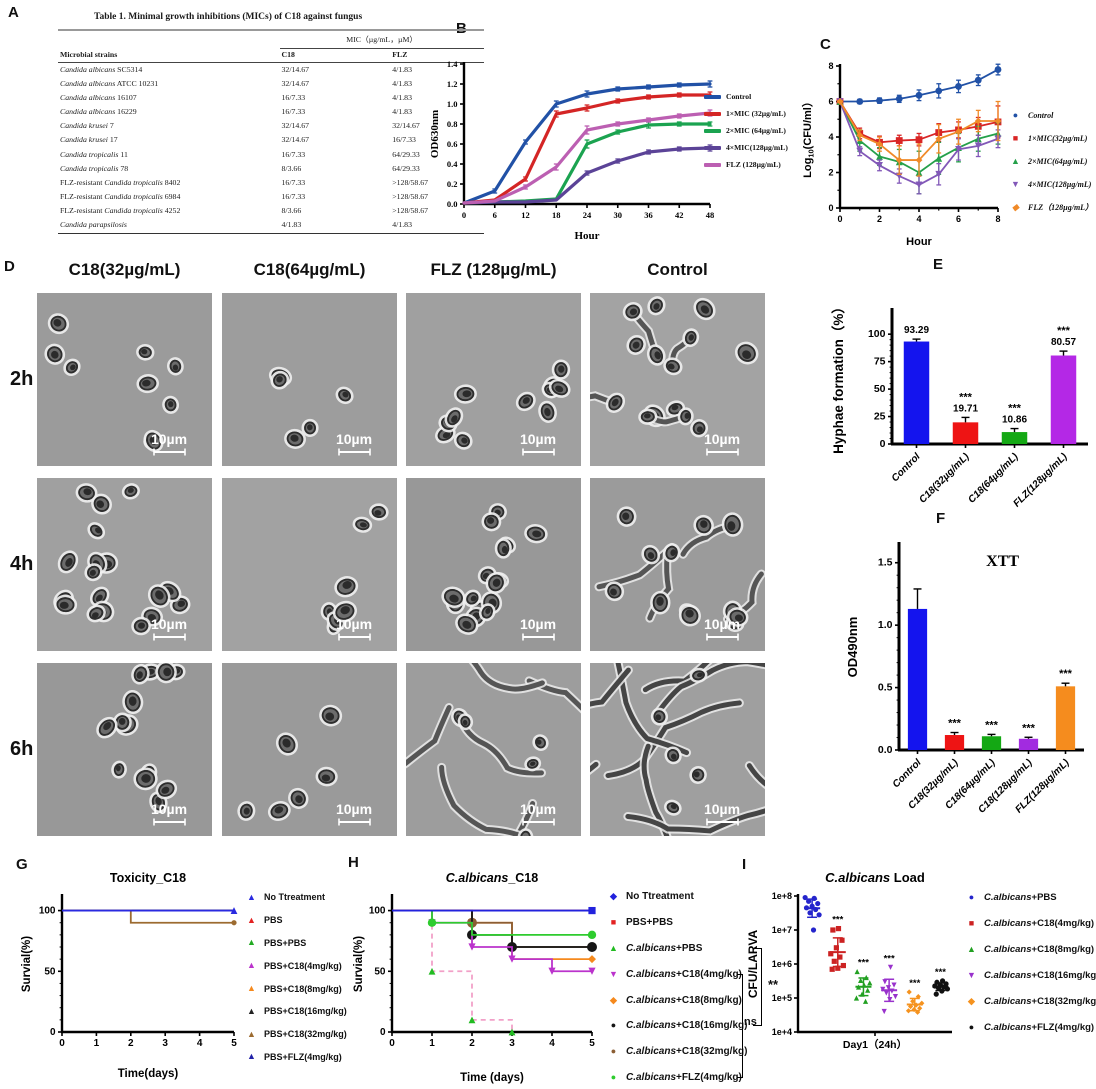 The height and width of the screenshot is (1089, 1096). Describe the element at coordinates (22, 864) in the screenshot. I see `panel-label-g: G` at that location.